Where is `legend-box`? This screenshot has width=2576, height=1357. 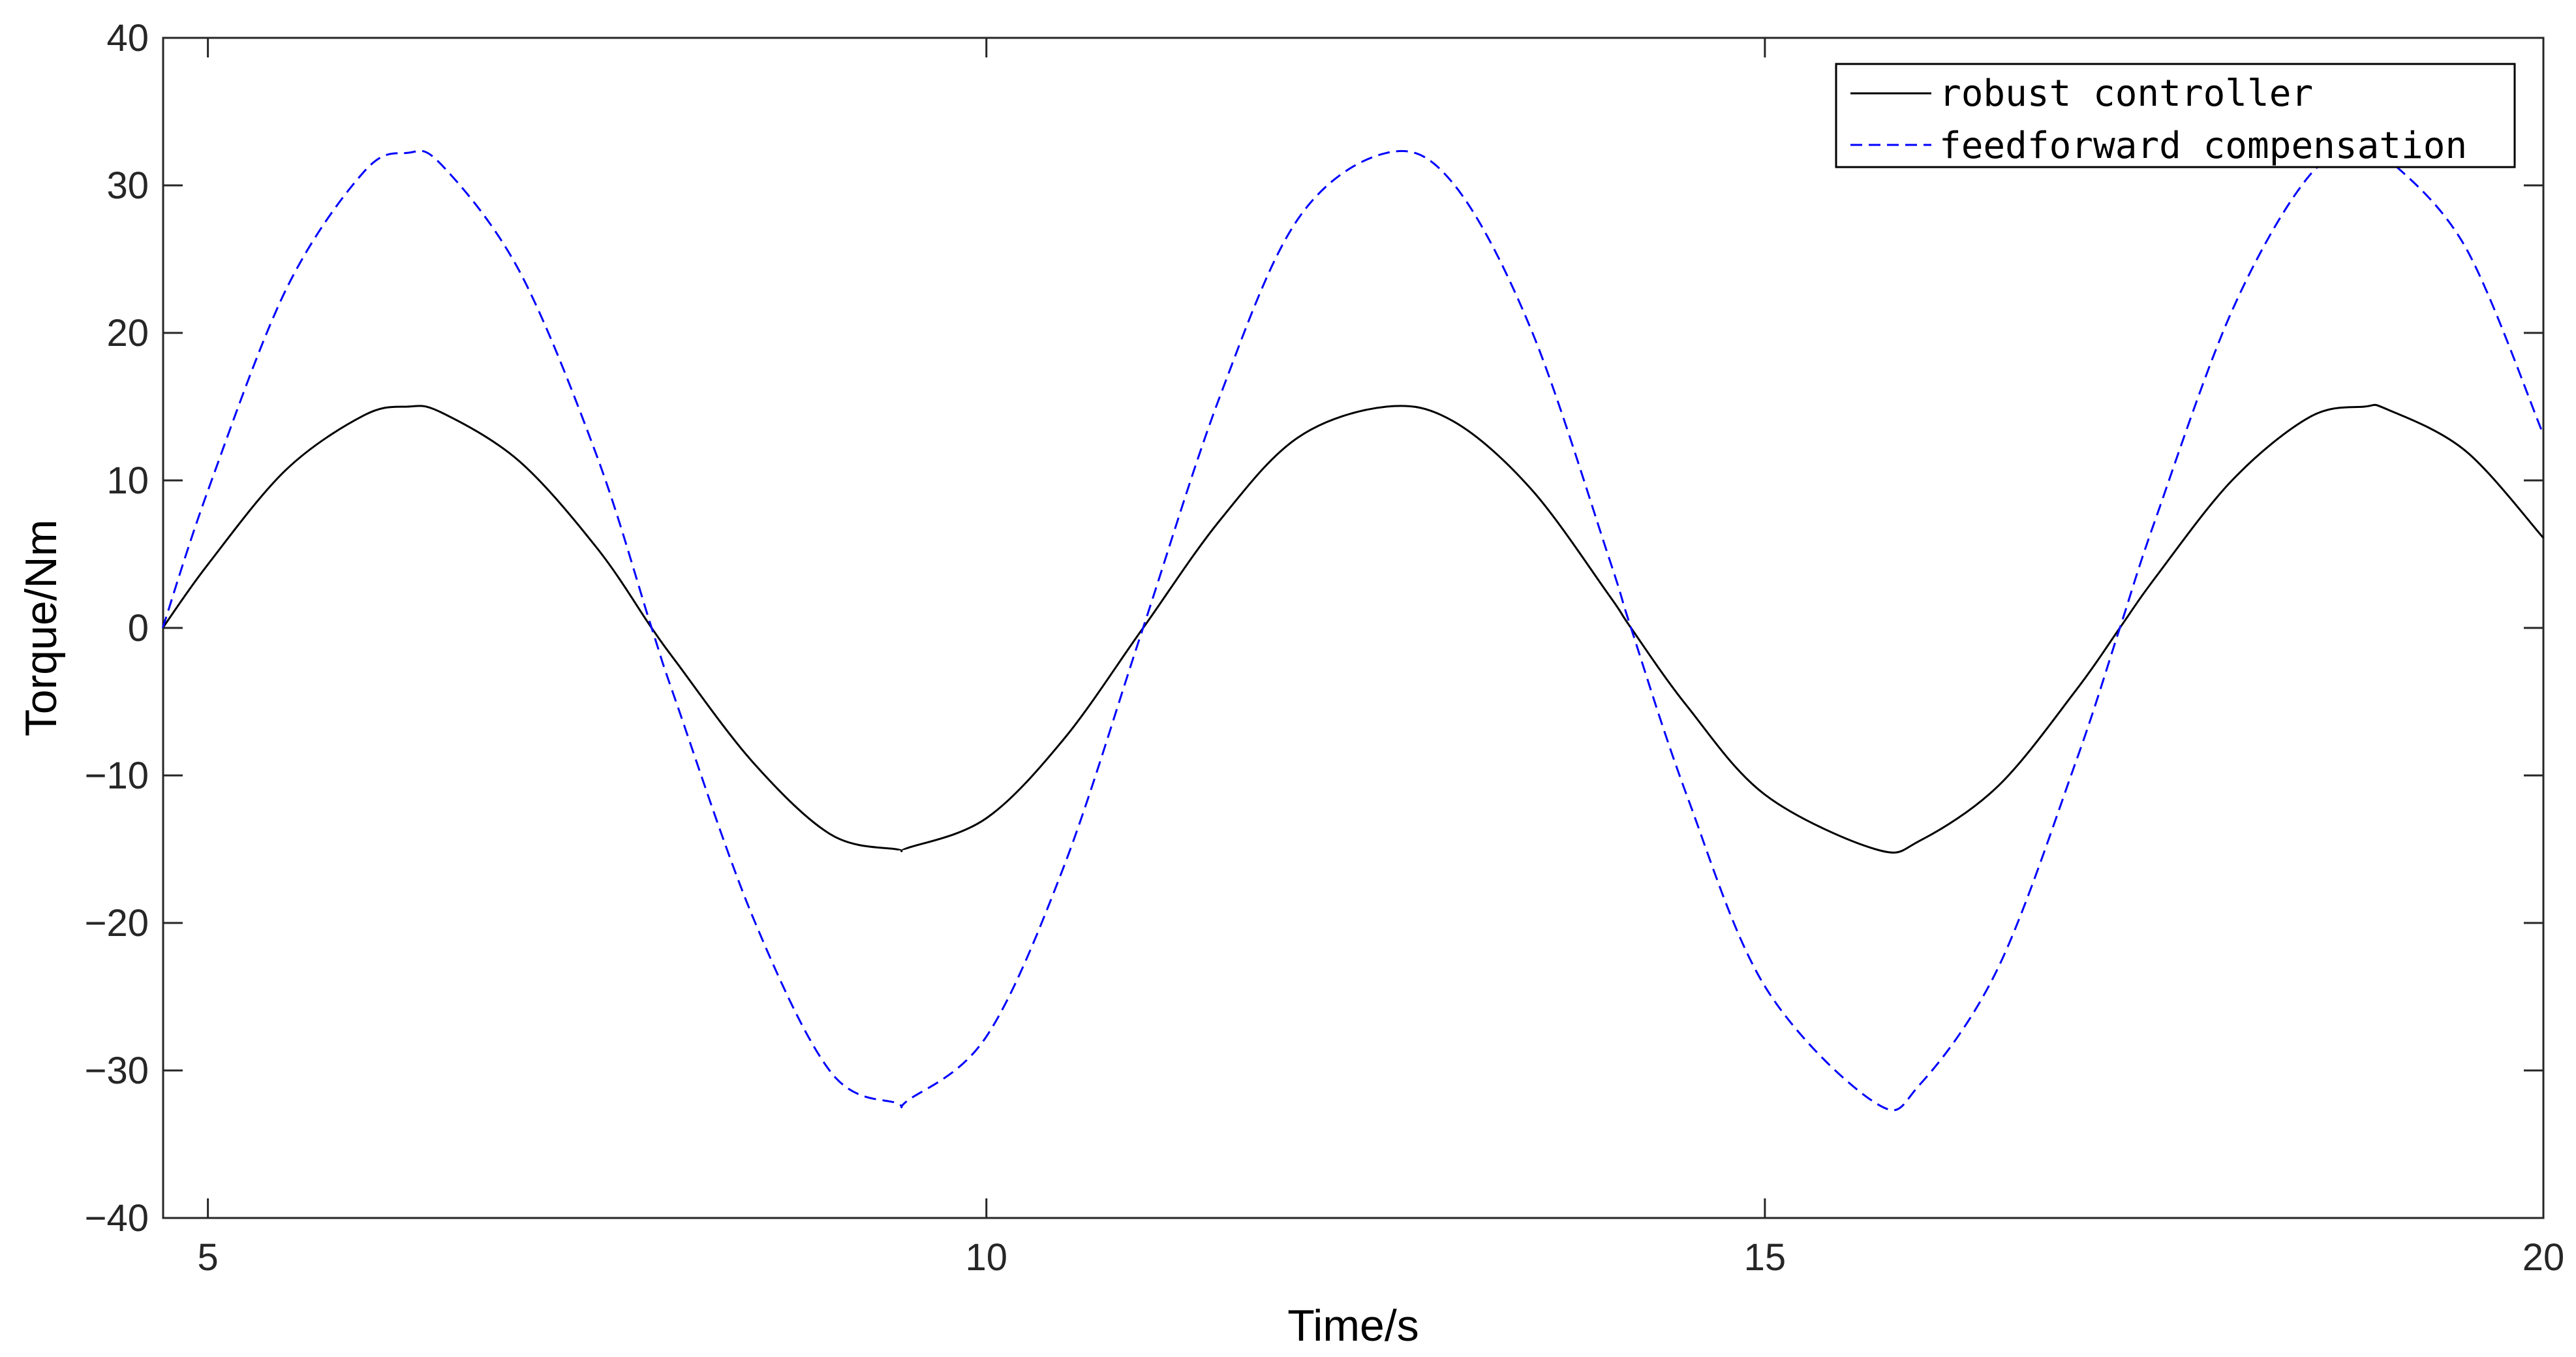 legend-box is located at coordinates (2175, 115).